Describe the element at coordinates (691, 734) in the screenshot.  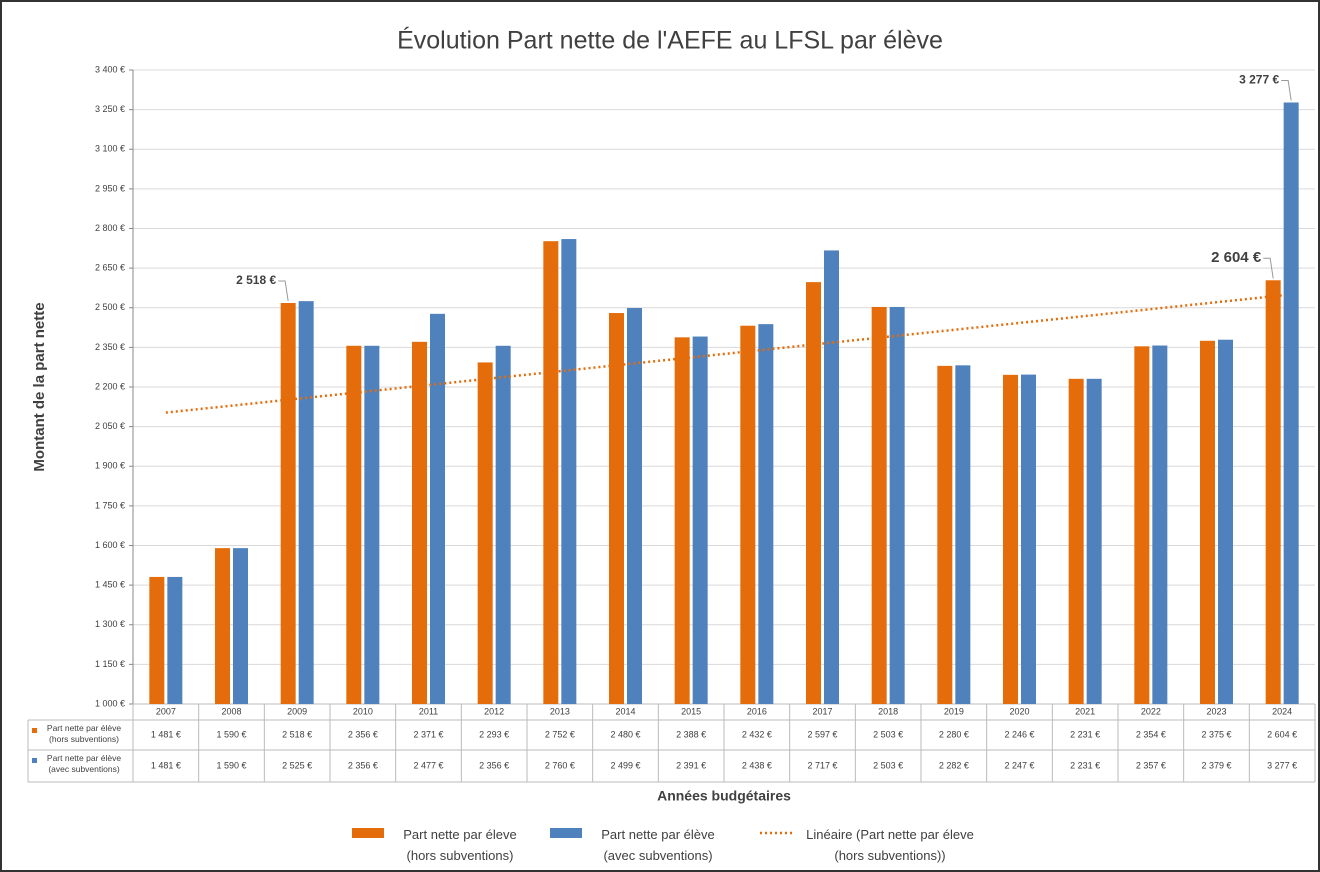
I see `table-value: 2 388 €` at that location.